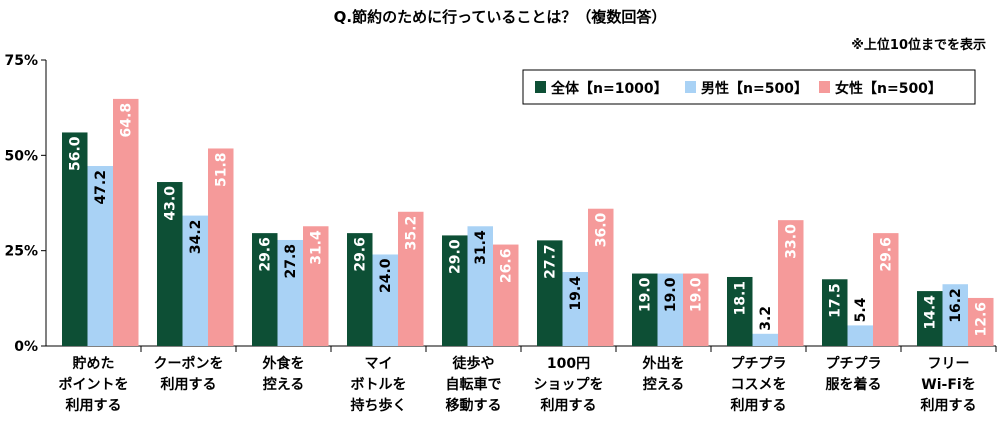  Describe the element at coordinates (766, 318) in the screenshot. I see `value-label: 3.2` at that location.